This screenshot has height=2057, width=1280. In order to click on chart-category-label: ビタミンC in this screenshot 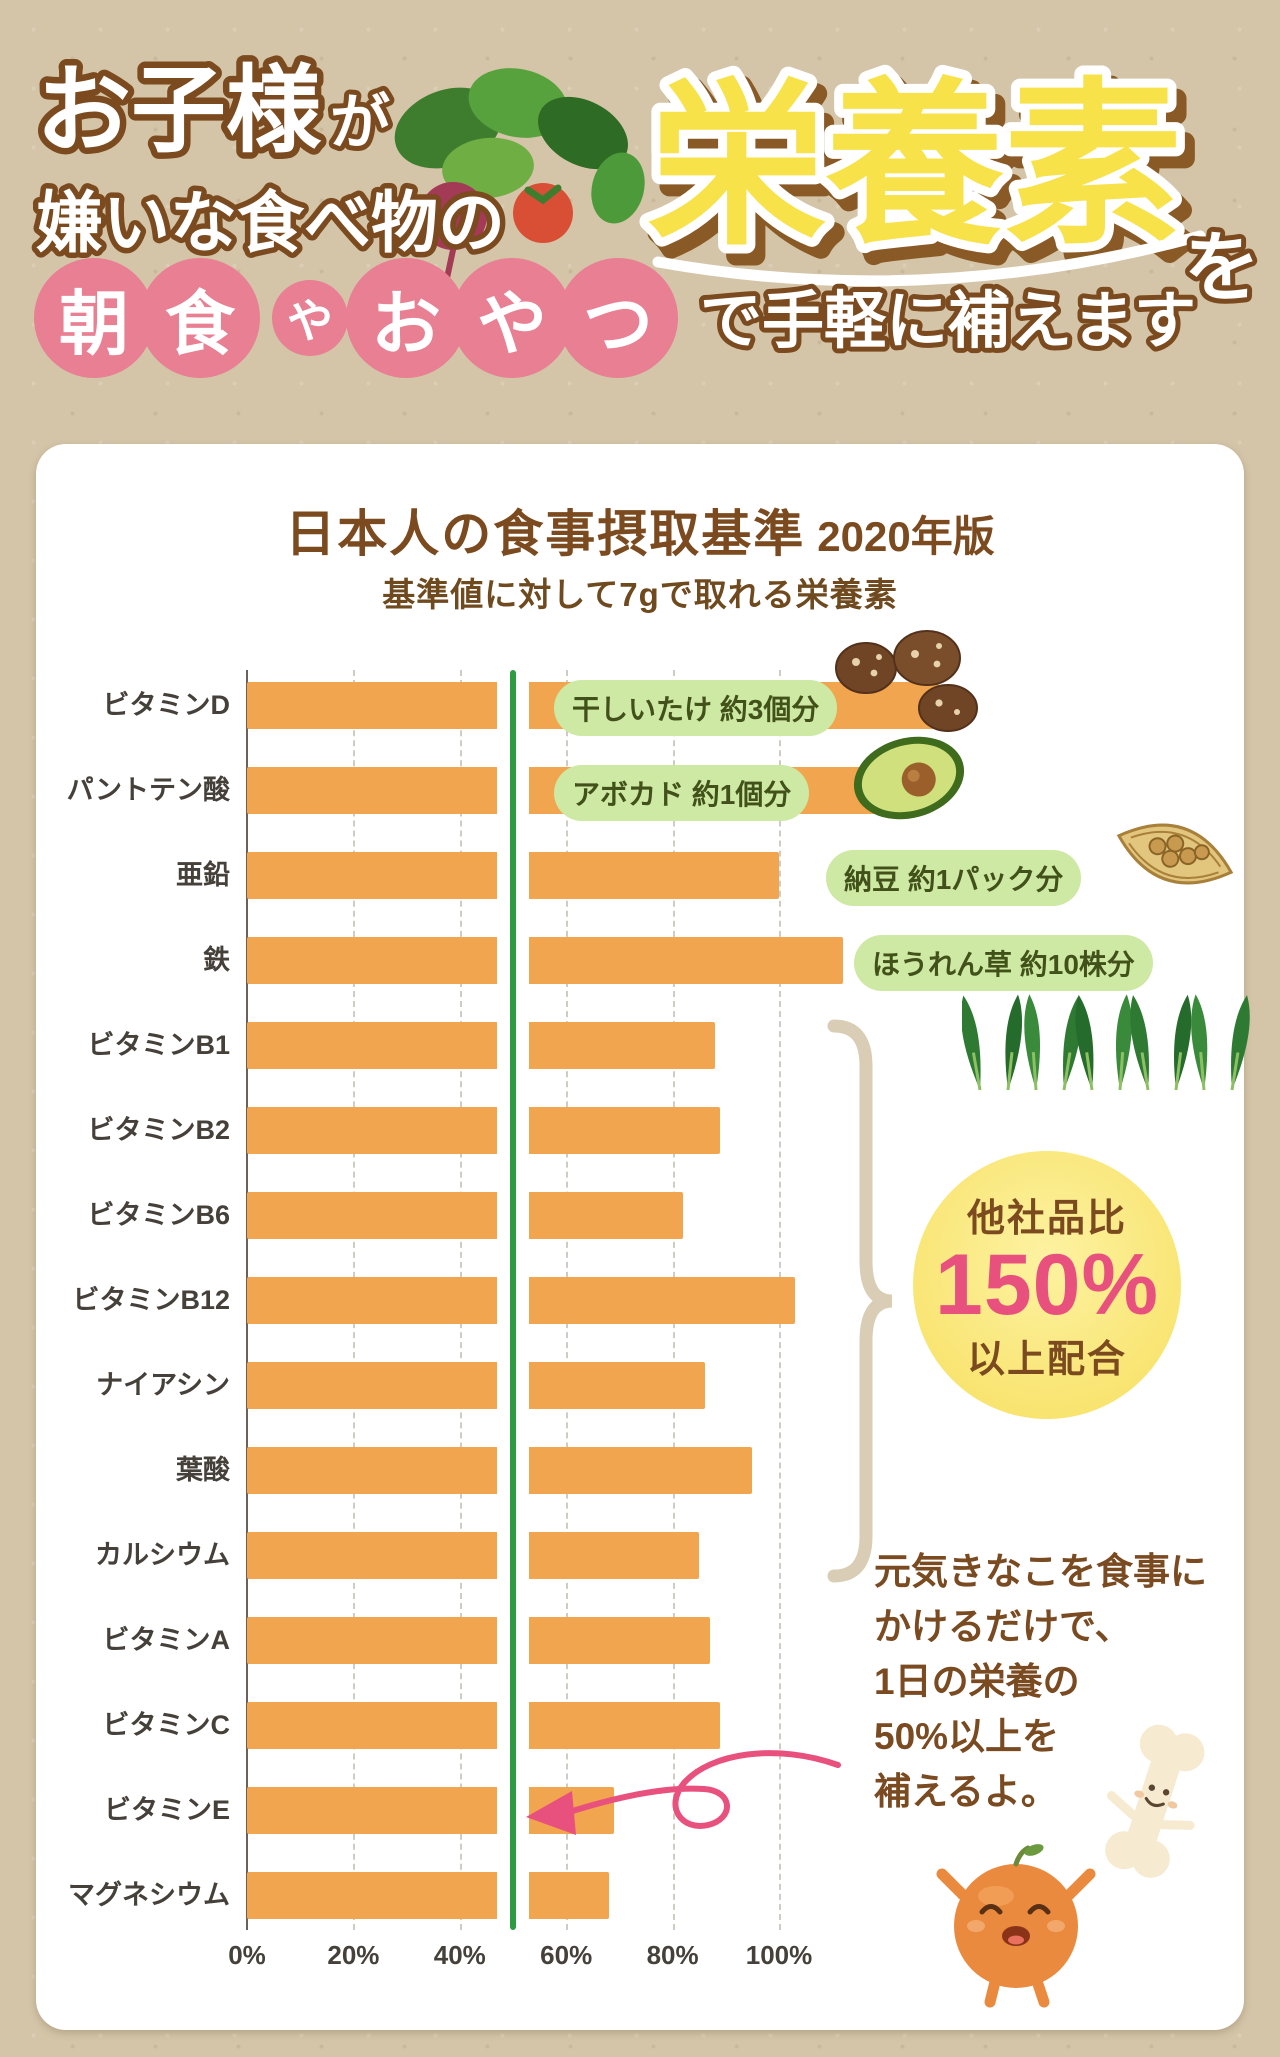, I will do `click(166, 1725)`.